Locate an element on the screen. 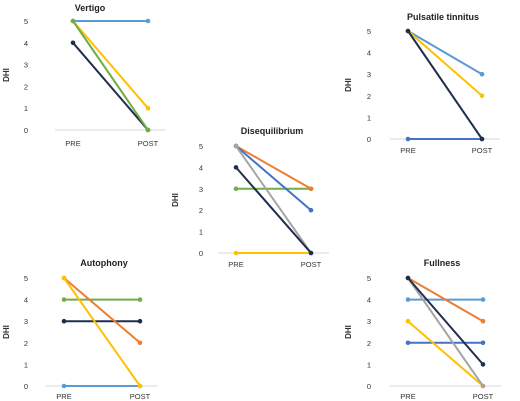 Image resolution: width=520 pixels, height=401 pixels. chart-title: Vertigo is located at coordinates (90, 8).